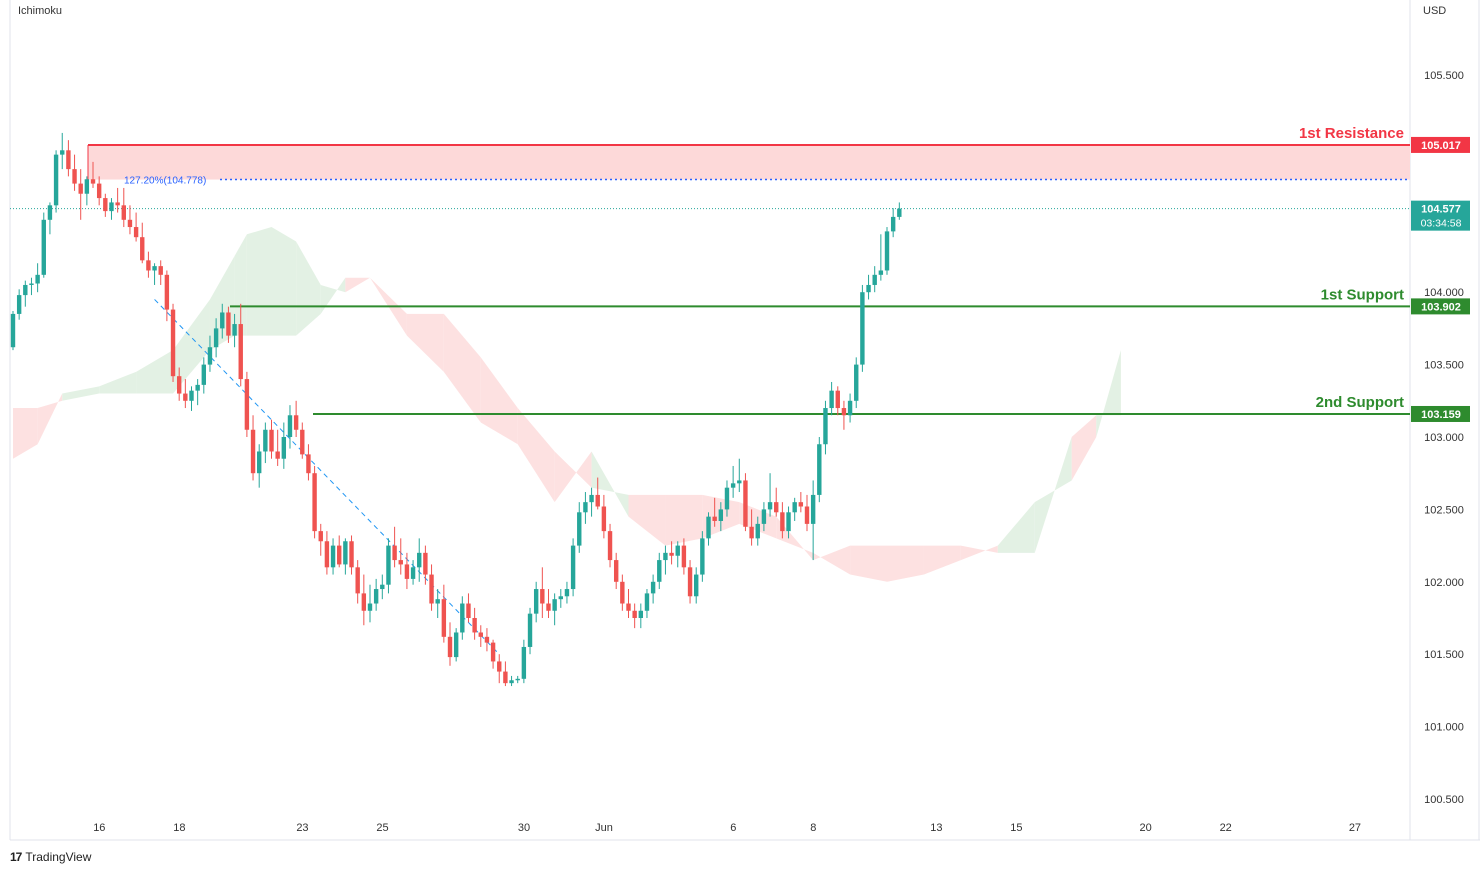 The height and width of the screenshot is (880, 1483). What do you see at coordinates (1441, 146) in the screenshot?
I see `level-price-text: 105.017` at bounding box center [1441, 146].